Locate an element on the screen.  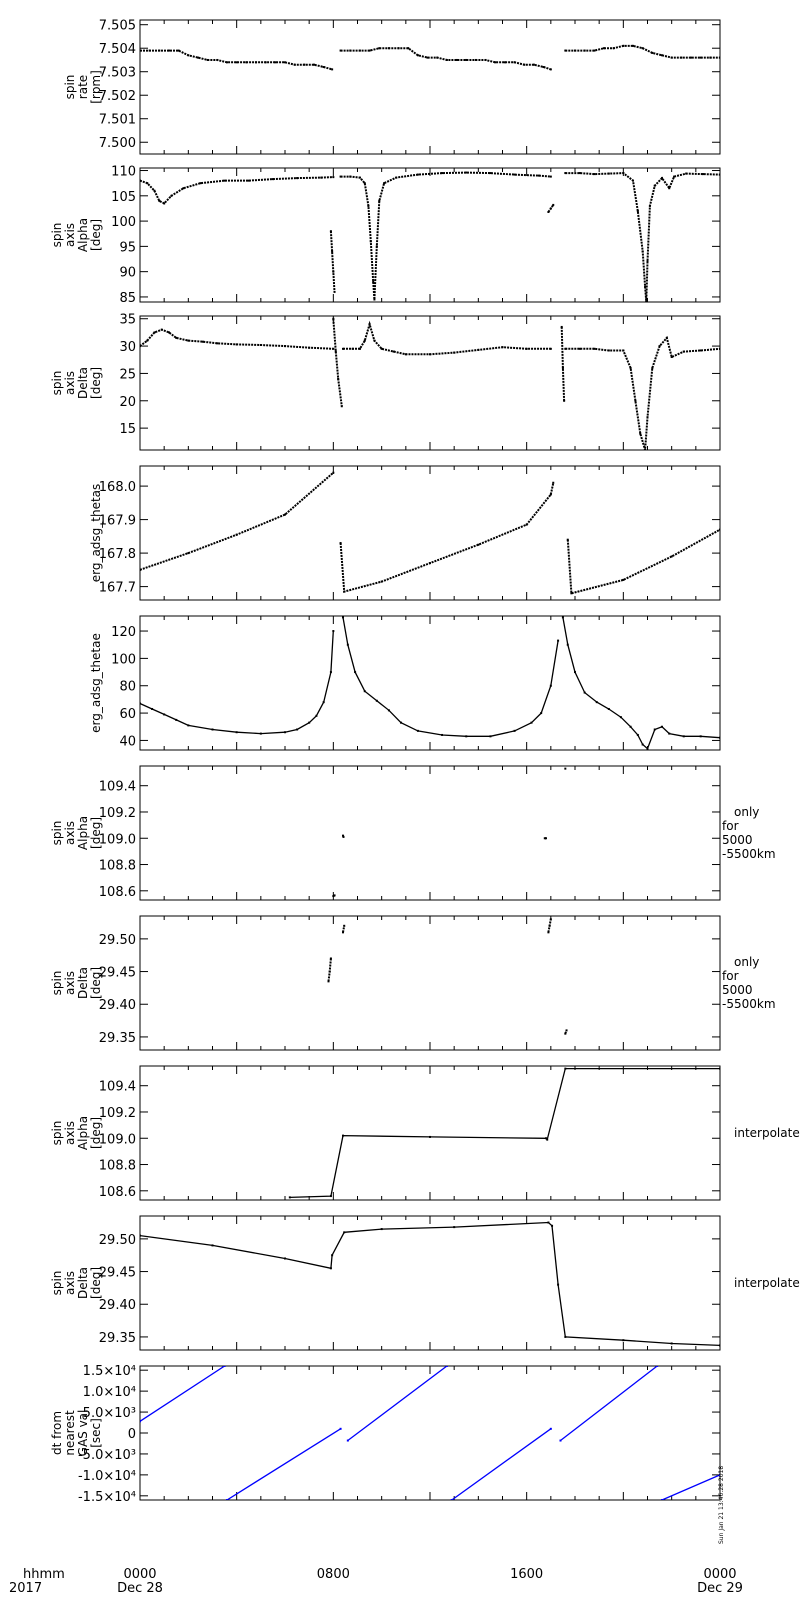
y-axis-label-line: [deg] is located at coordinates (96, 383).